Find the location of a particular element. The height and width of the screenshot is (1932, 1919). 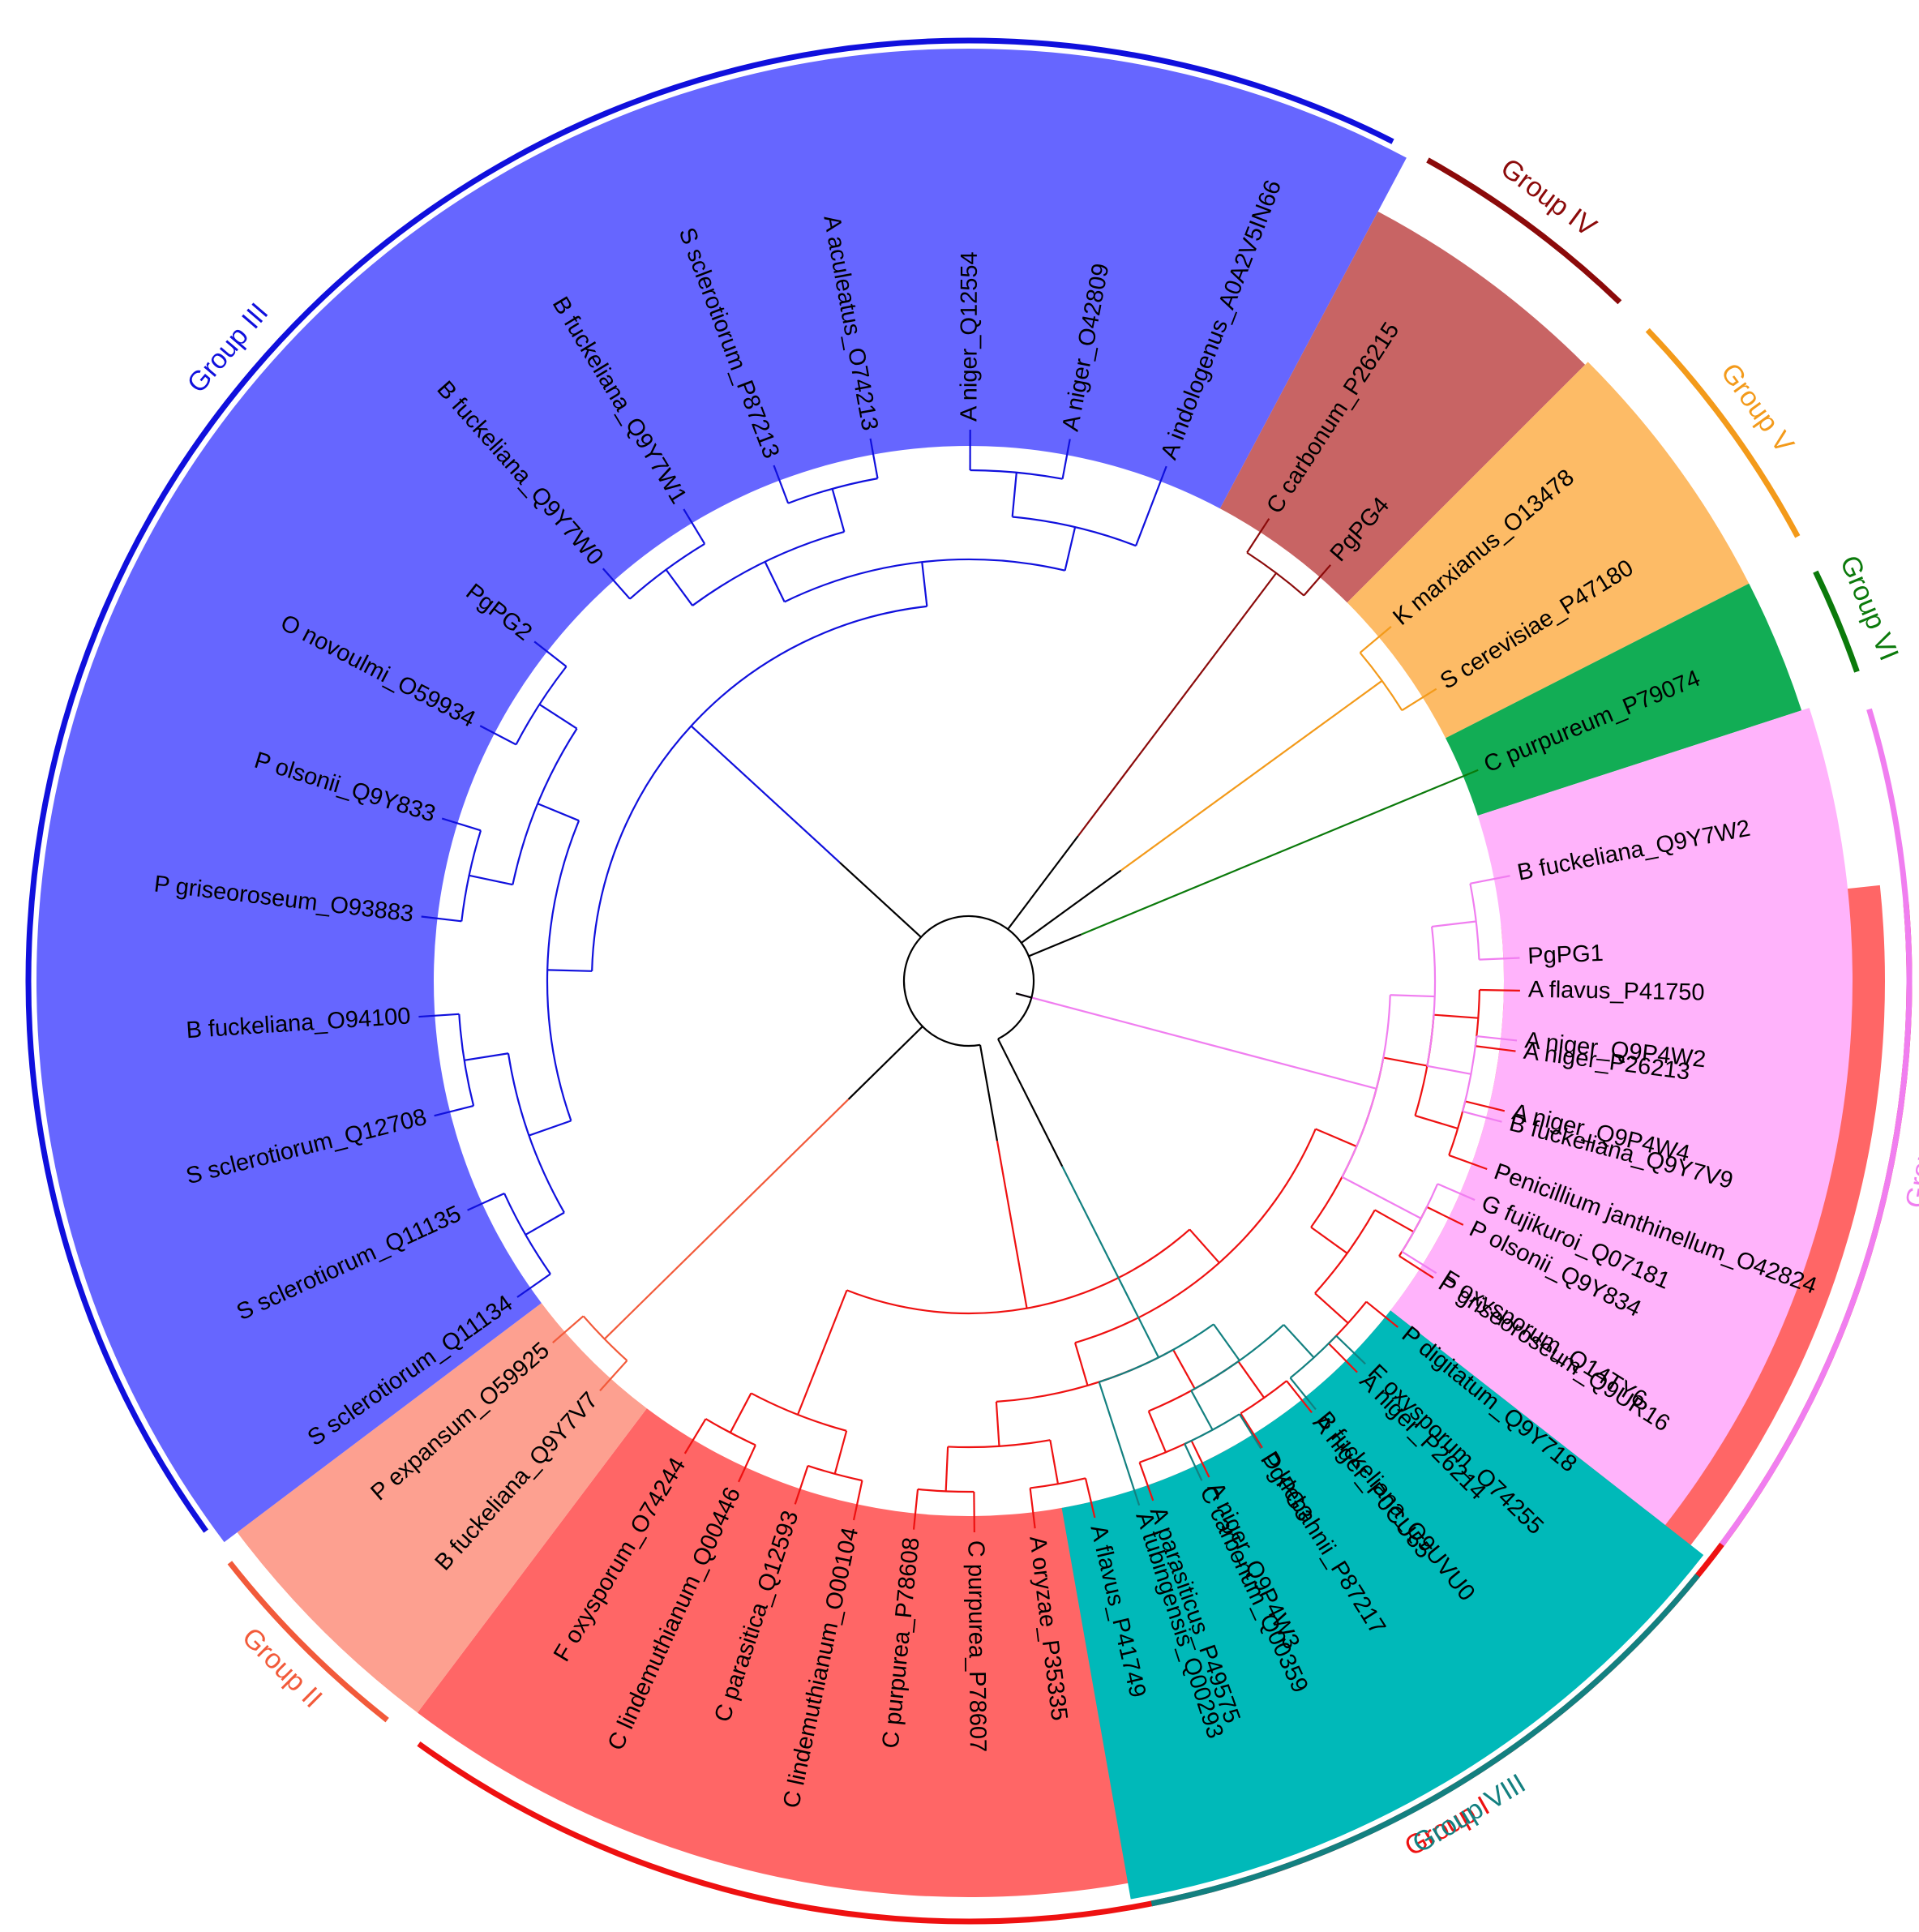

group-label-iv: Group IV is located at coordinates (1548, 197).